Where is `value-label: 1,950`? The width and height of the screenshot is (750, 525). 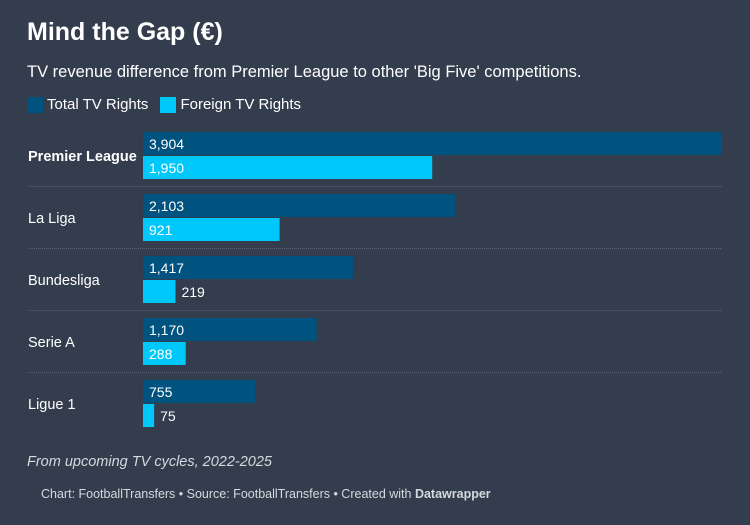 value-label: 1,950 is located at coordinates (166, 168).